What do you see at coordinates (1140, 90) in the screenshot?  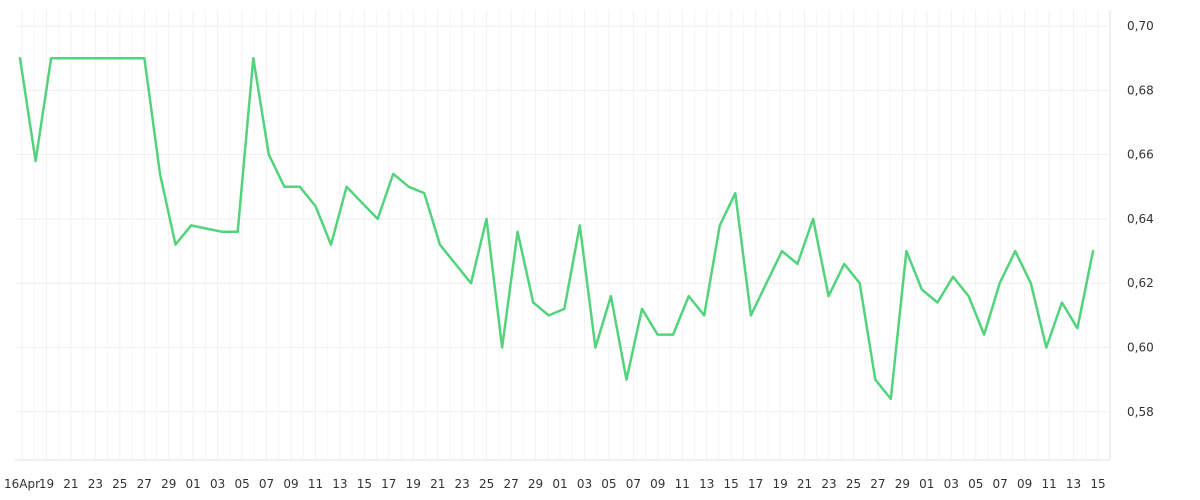 I see `y-tick-label: 0,68` at bounding box center [1140, 90].